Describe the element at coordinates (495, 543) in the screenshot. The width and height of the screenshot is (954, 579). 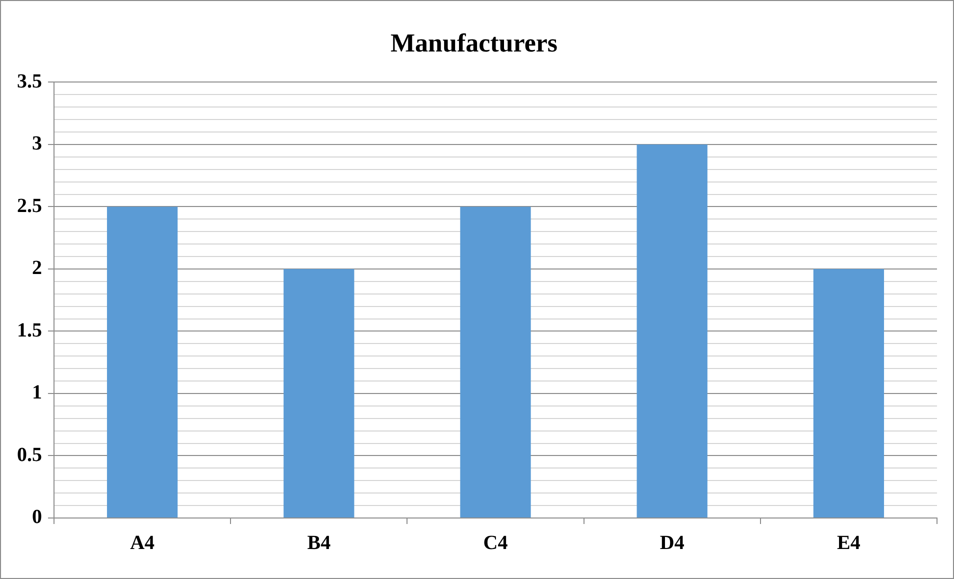
I see `x-tick-label: C4` at that location.